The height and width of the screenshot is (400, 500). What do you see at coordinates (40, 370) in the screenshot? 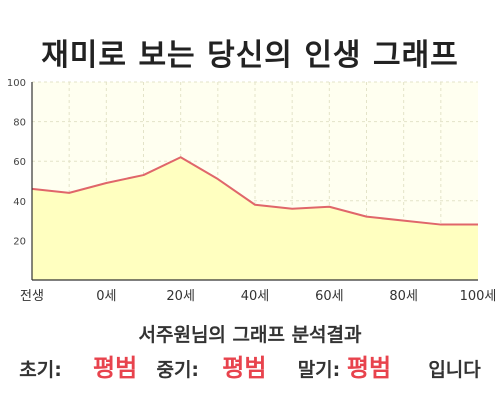
I see `early-label: 초기:` at bounding box center [40, 370].